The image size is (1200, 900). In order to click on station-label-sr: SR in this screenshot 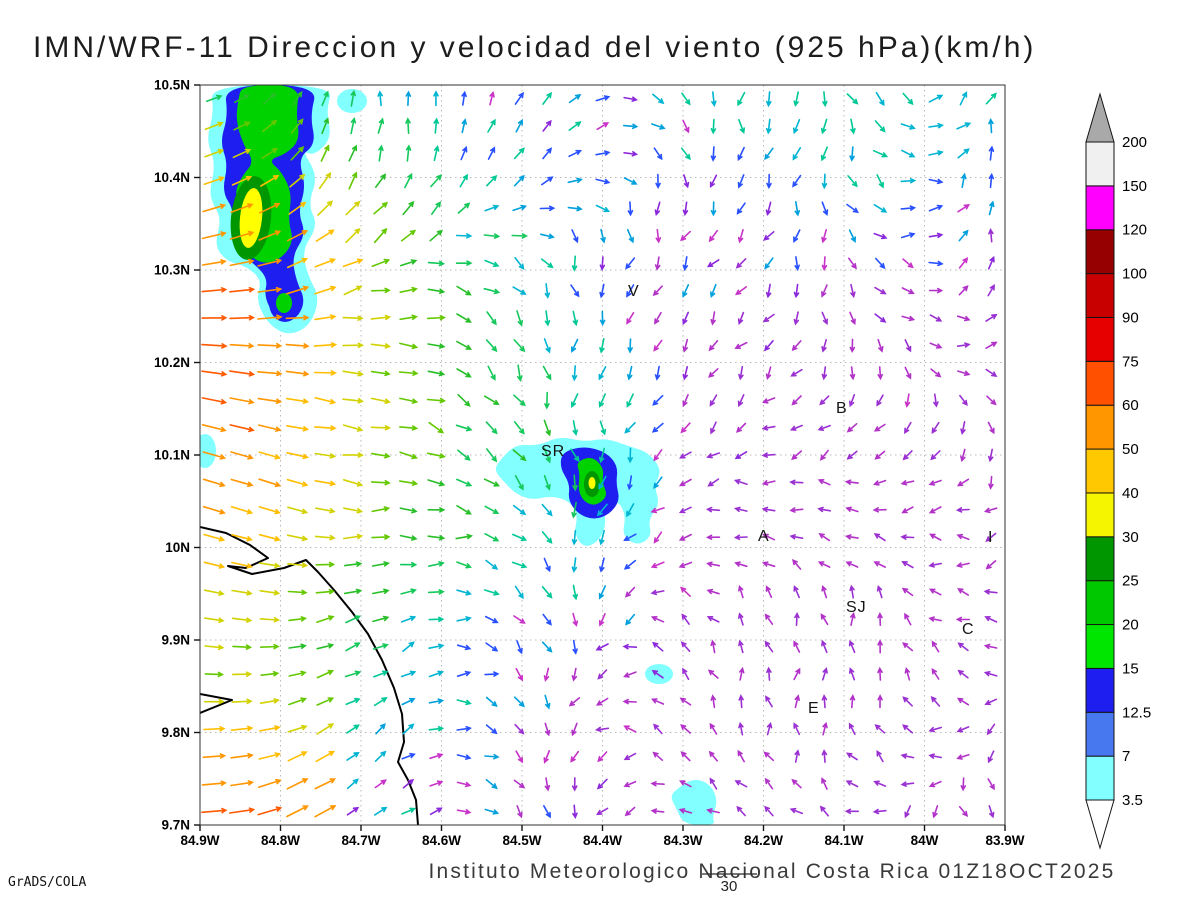, I will do `click(553, 451)`.